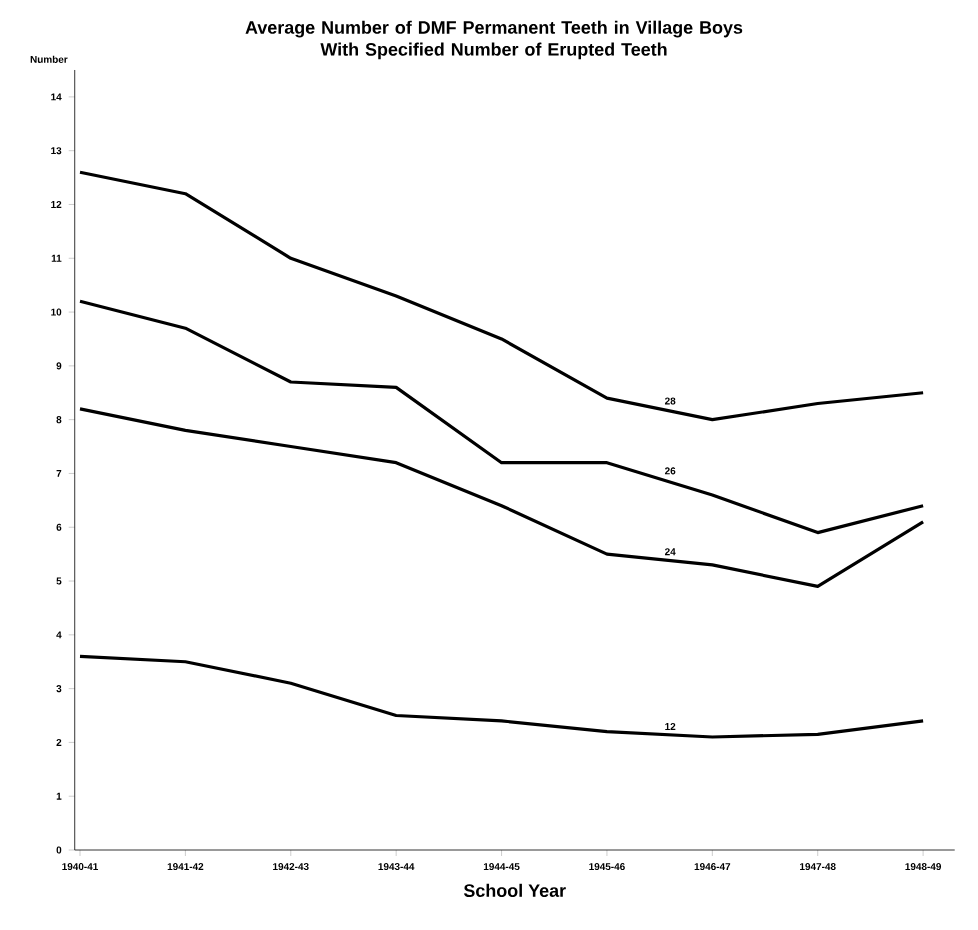 The image size is (978, 930). Describe the element at coordinates (501, 696) in the screenshot. I see `line-series` at that location.